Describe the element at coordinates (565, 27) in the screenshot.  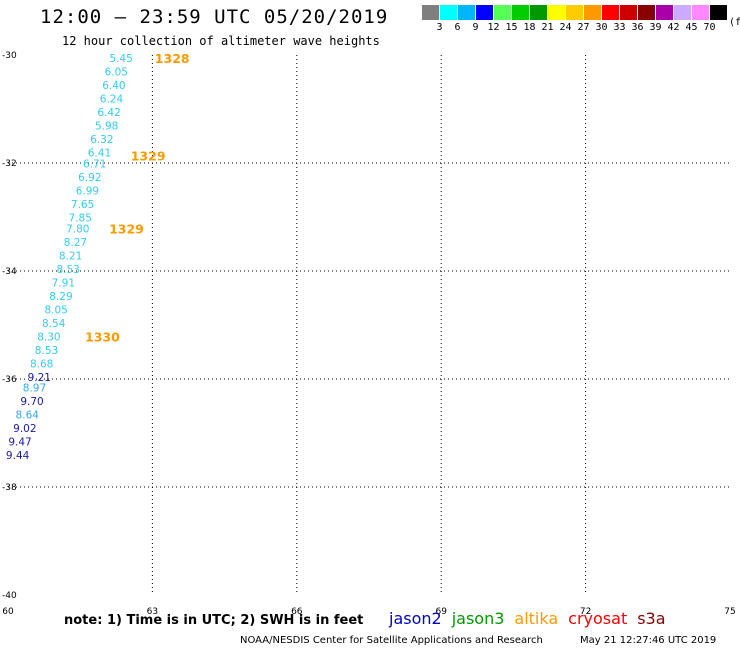
I see `legend-label: 24` at that location.